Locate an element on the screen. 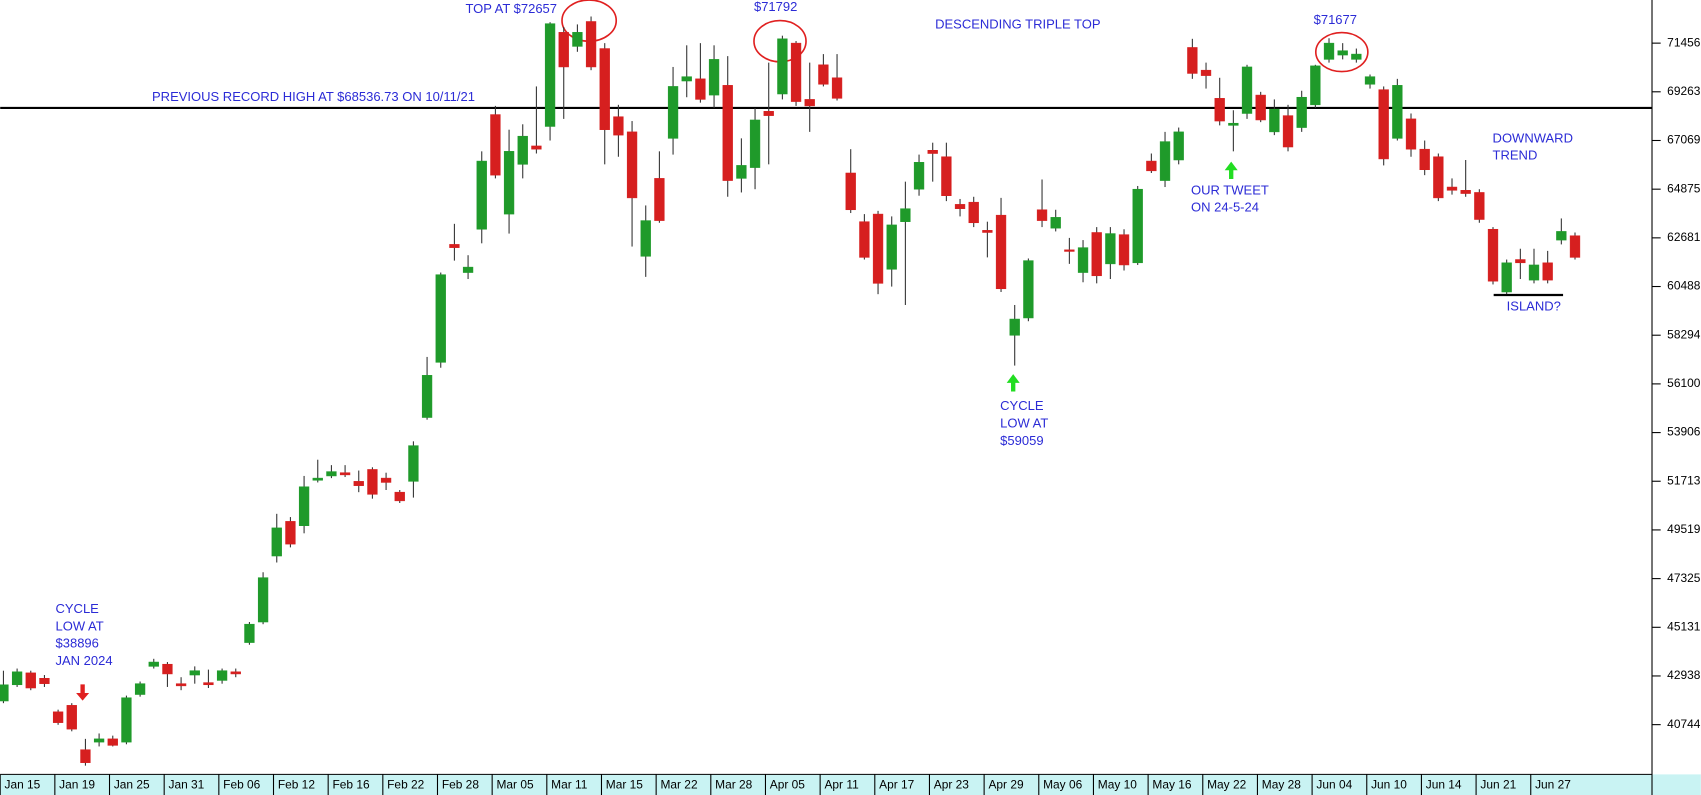 Image resolution: width=1701 pixels, height=795 pixels. x-tick-label: Mar 22 is located at coordinates (678, 784).